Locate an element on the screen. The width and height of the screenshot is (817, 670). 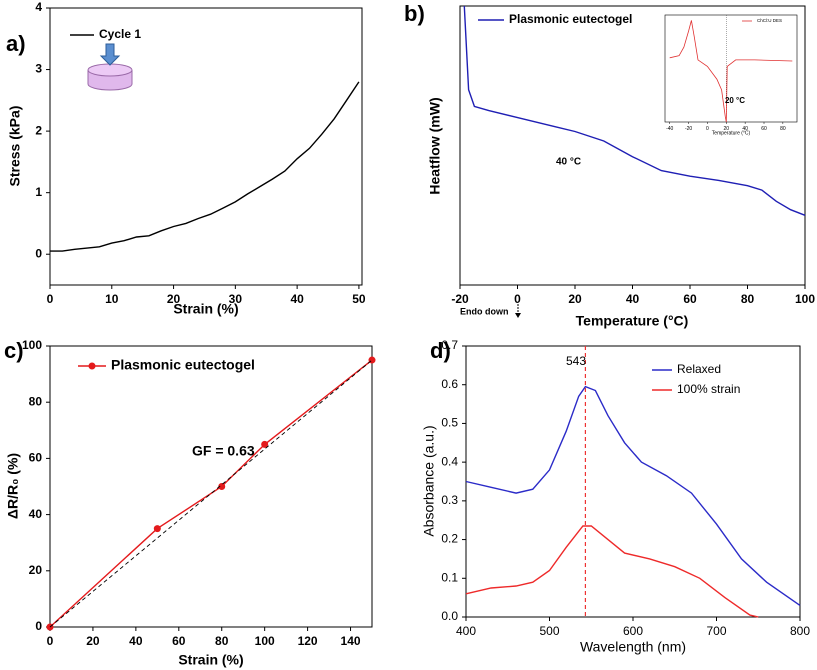
y-tick-label: 40 is located at coordinates (36, 514).